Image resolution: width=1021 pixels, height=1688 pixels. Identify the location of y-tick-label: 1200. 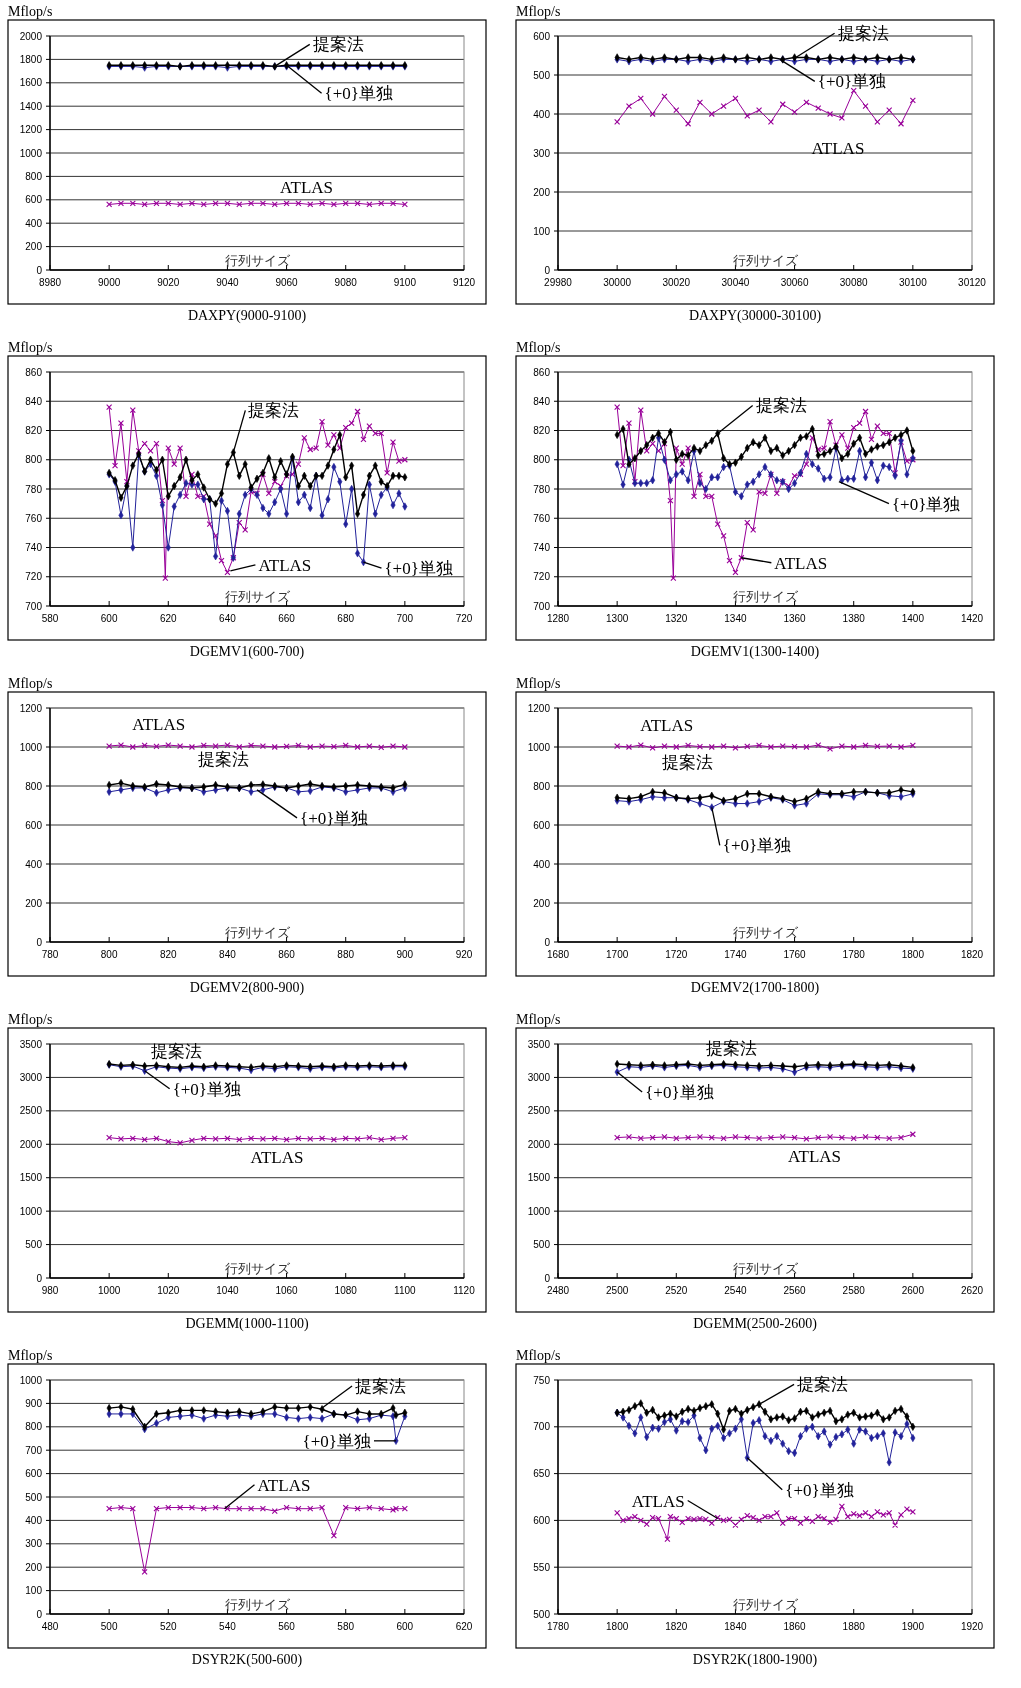
(31, 130).